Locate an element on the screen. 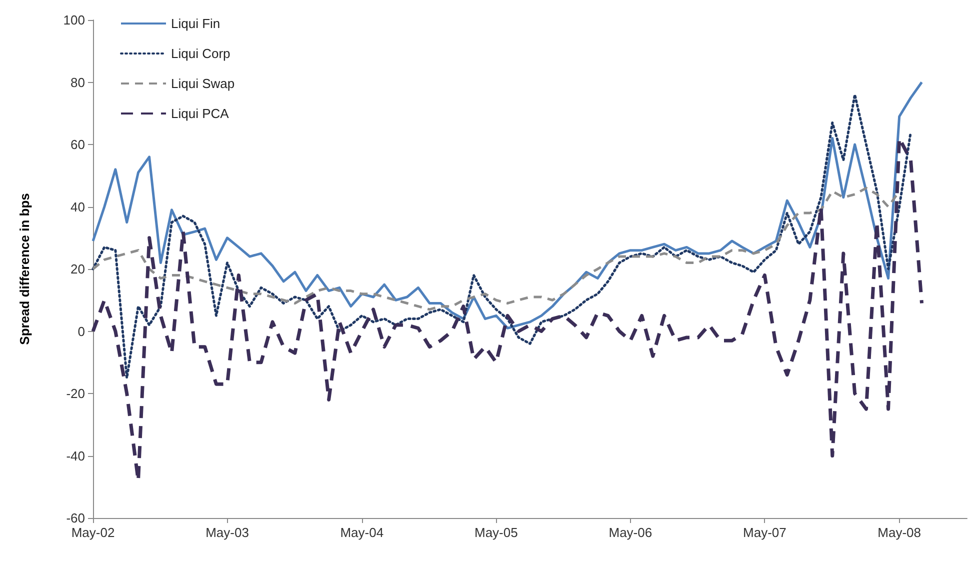 The image size is (977, 563). legend-label: Liqui Swap is located at coordinates (203, 83).